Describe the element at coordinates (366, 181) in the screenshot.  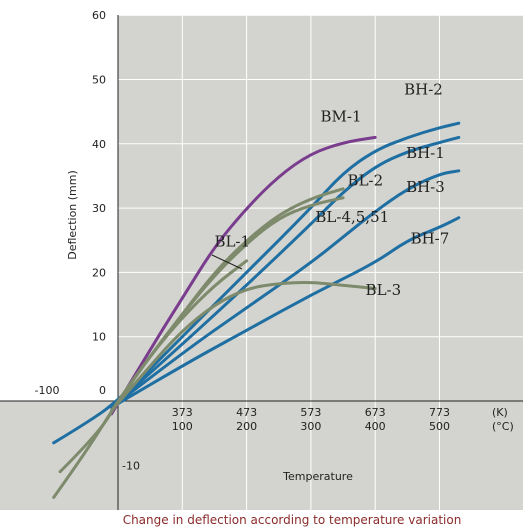
I see `series-label-bl-2: BL-2` at that location.